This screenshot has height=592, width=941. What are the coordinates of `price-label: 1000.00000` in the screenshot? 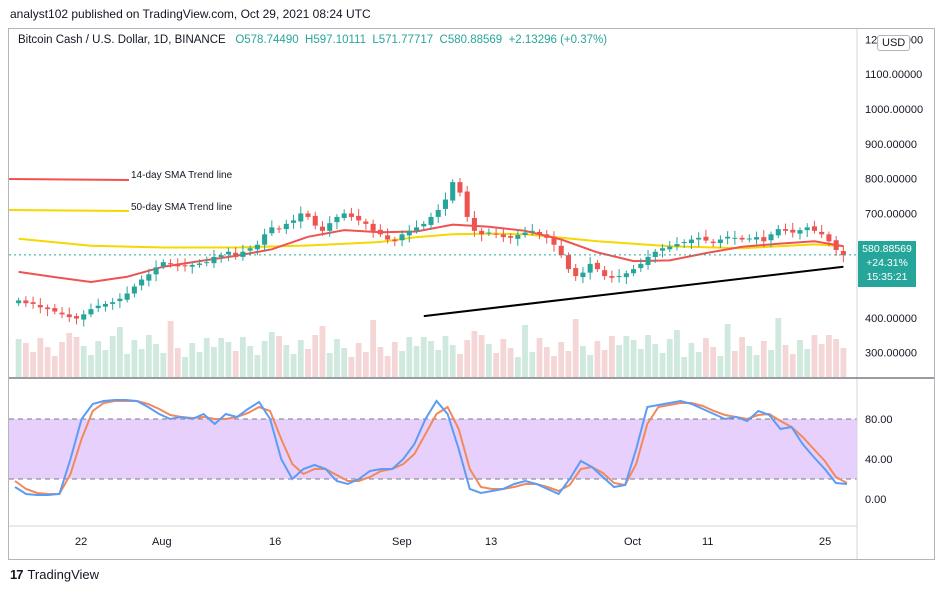 It's located at (894, 110).